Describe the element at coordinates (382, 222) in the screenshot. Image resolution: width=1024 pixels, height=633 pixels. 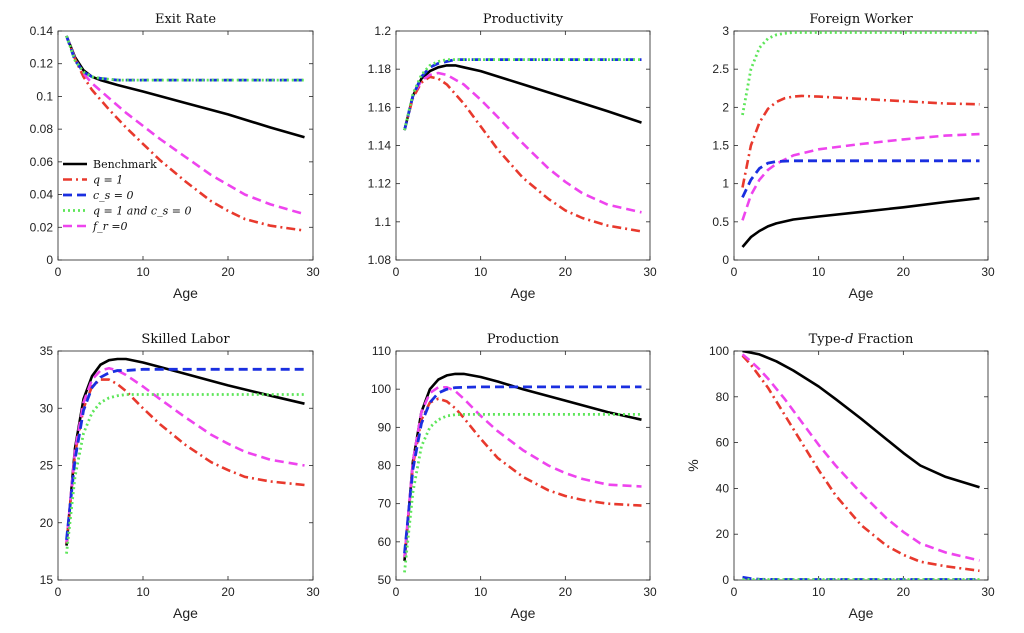
I see `y-tick-label: 1.1` at that location.